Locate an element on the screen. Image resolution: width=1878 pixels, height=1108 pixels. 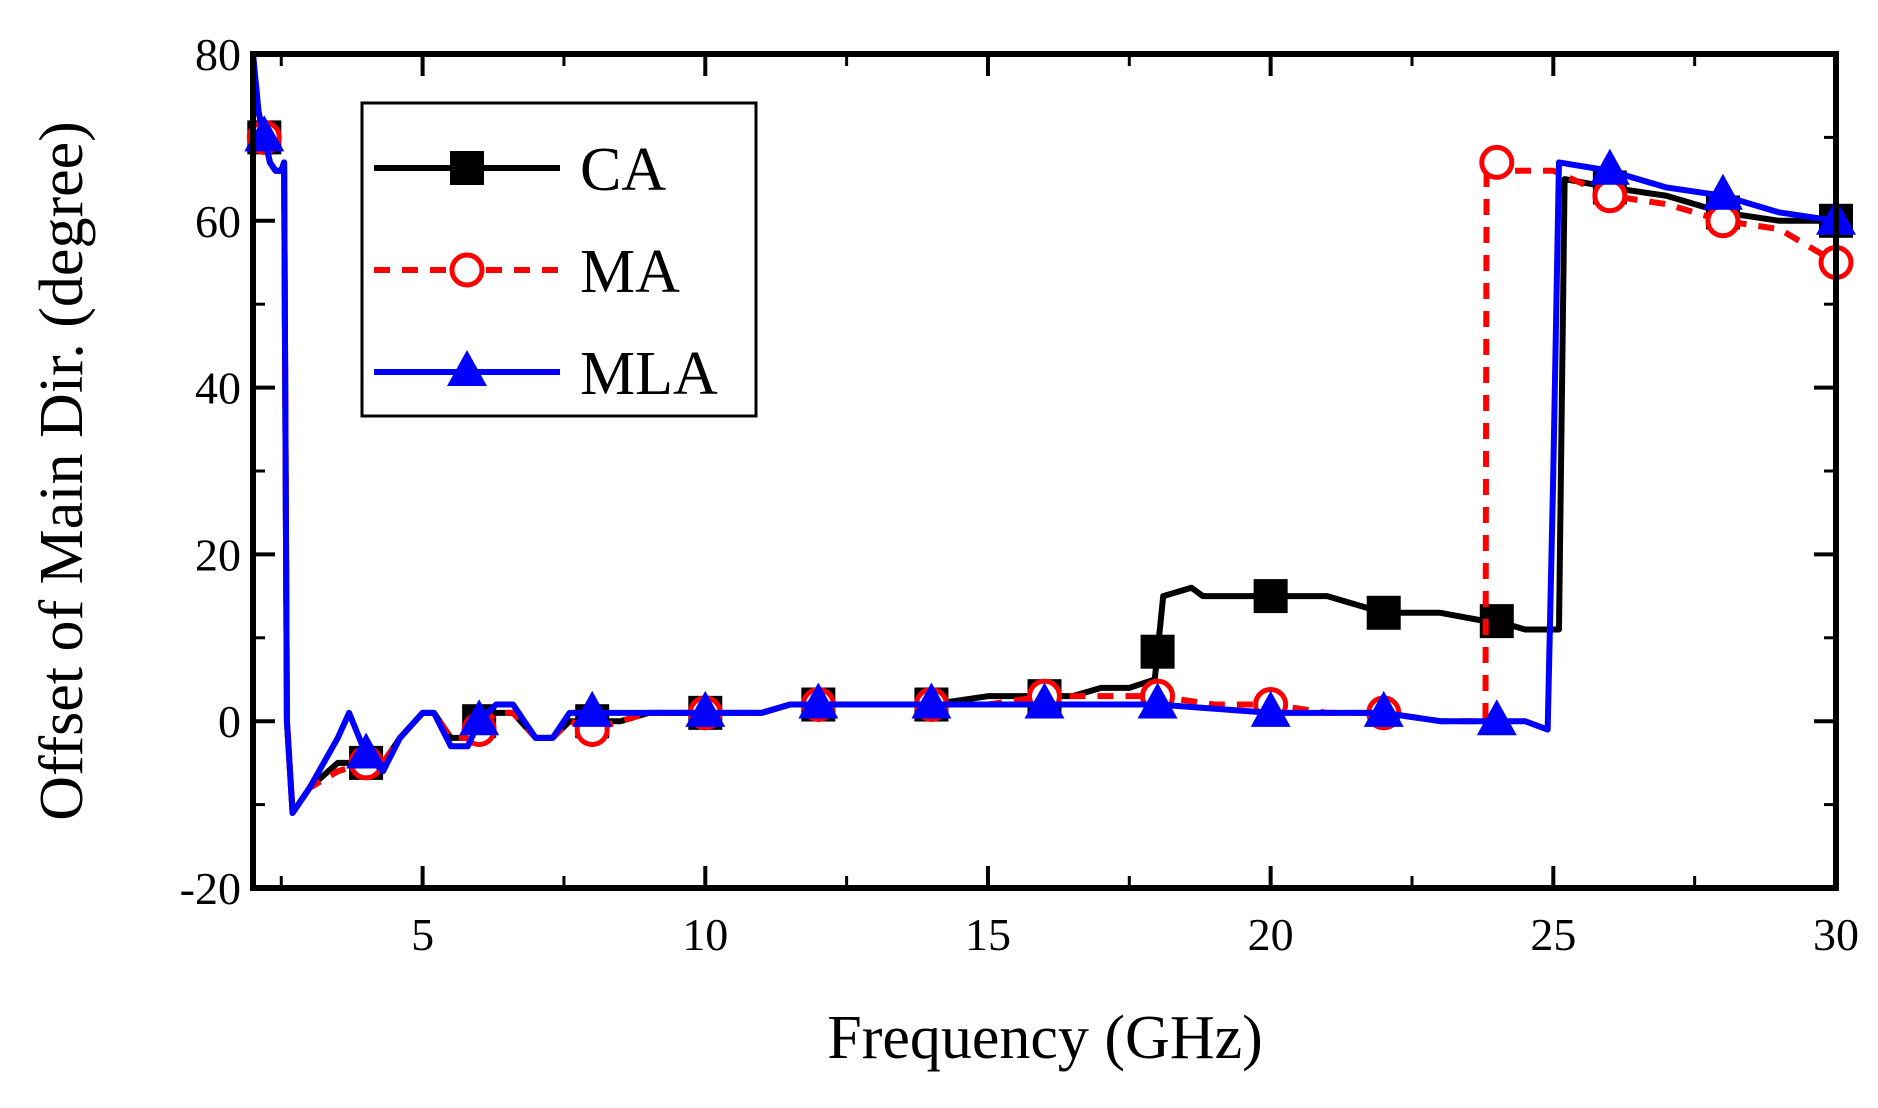
y-tick-label: 20 is located at coordinates (218, 554).